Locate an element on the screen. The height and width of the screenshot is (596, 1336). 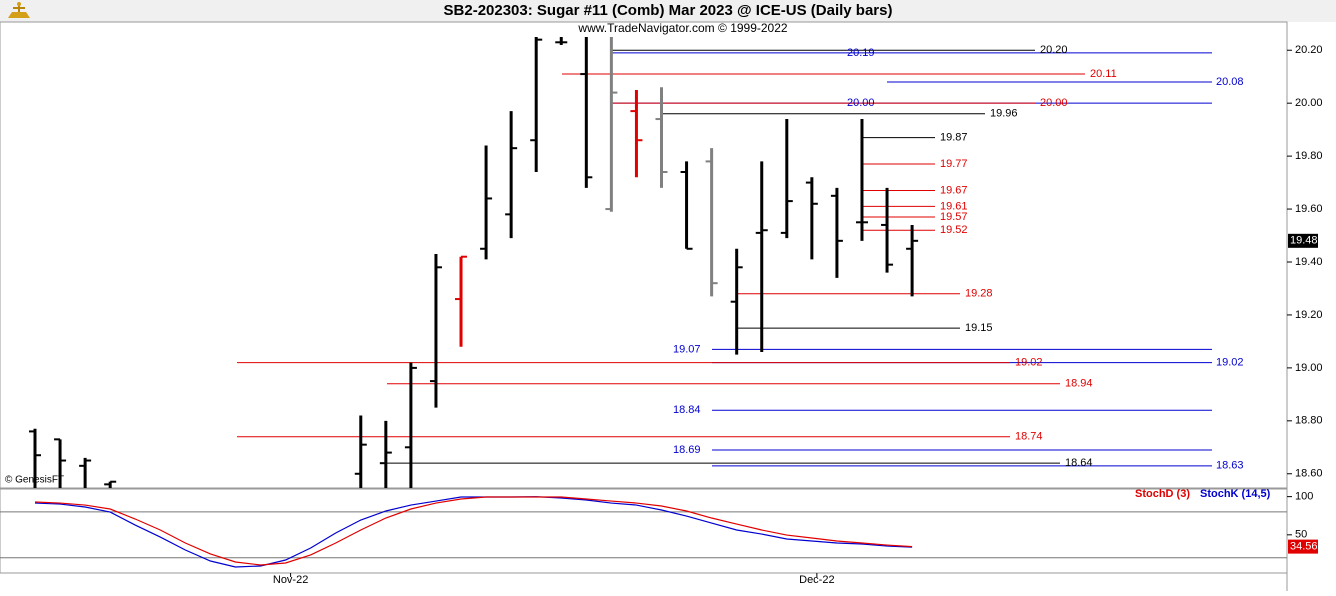
level-label: 20.19 is located at coordinates (861, 53).